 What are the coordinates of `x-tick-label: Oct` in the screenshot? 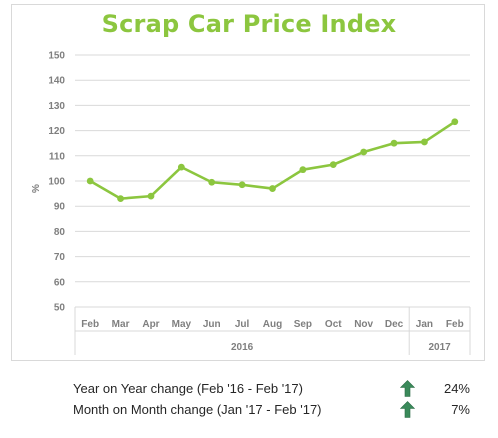 It's located at (333, 324).